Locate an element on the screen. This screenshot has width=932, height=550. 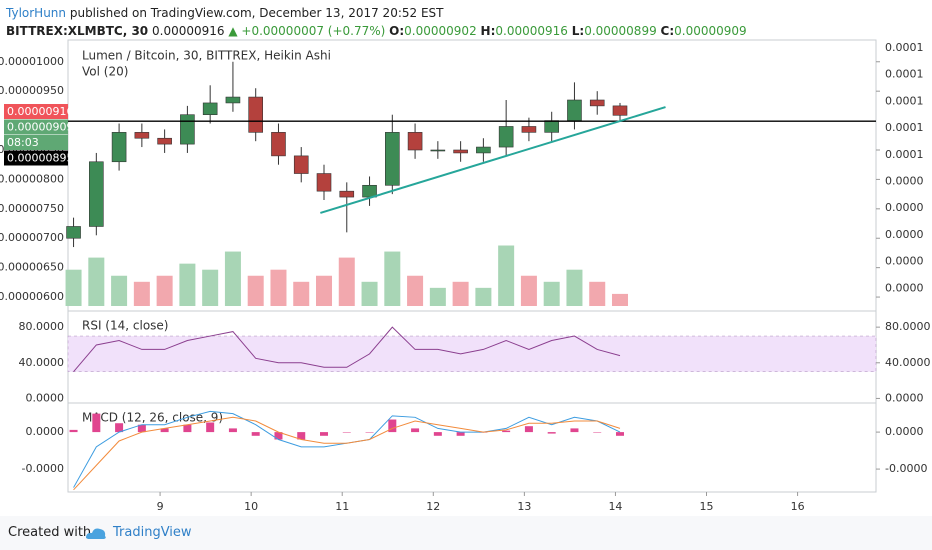
price-badge-label: 0.00000909 is located at coordinates (40, 127).